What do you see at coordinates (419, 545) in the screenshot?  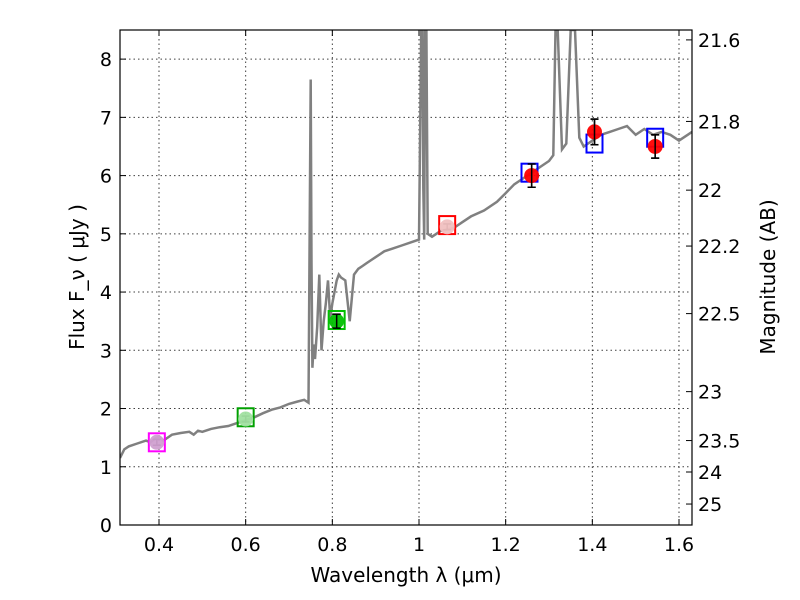 I see `x-tick-label: 1` at bounding box center [419, 545].